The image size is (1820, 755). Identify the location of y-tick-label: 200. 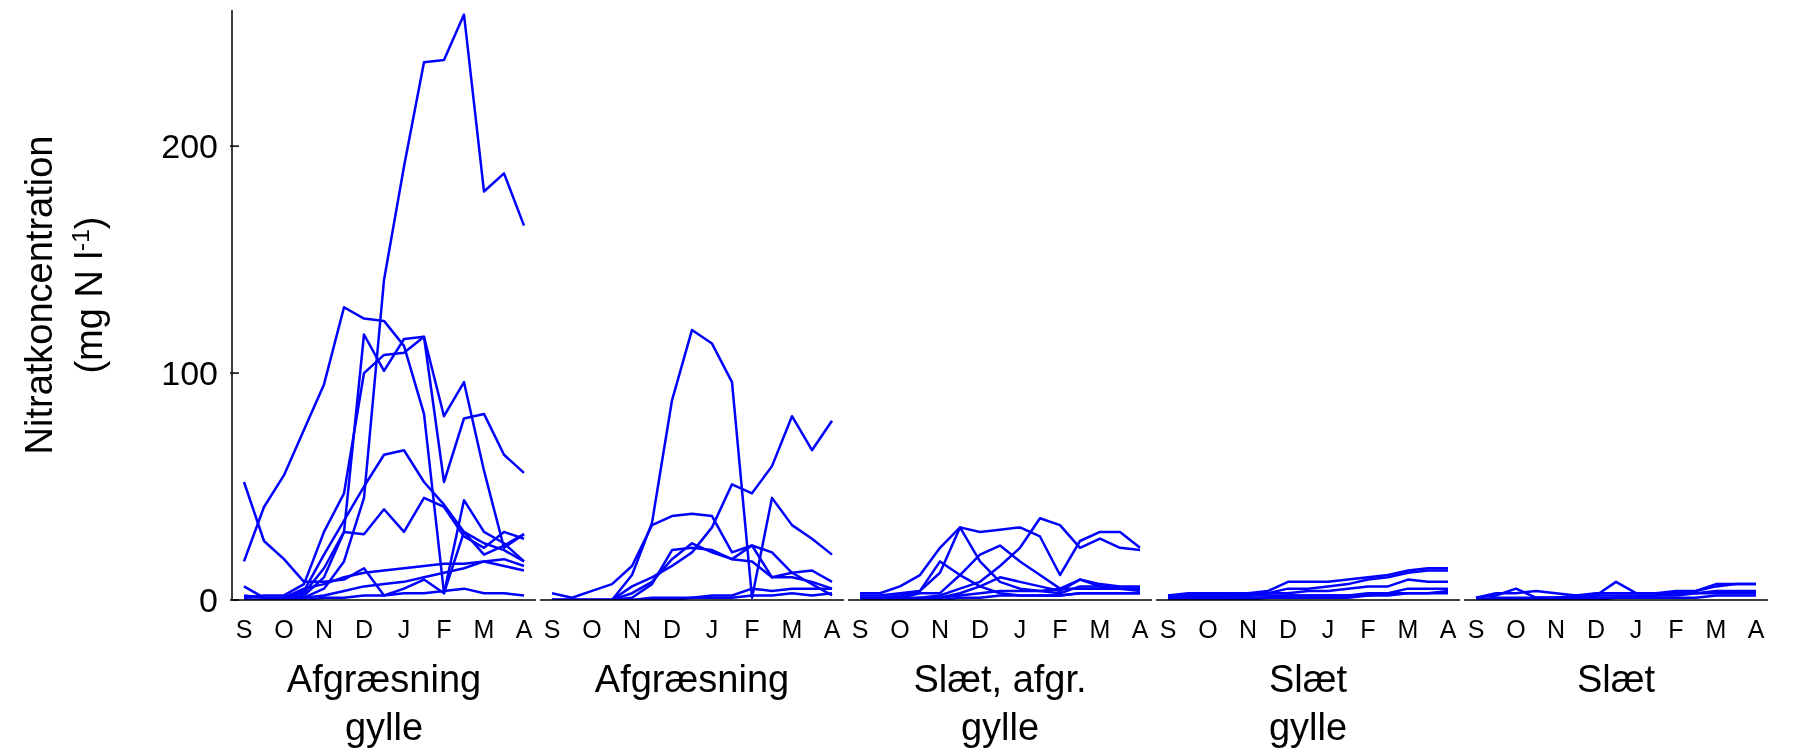
(189, 146).